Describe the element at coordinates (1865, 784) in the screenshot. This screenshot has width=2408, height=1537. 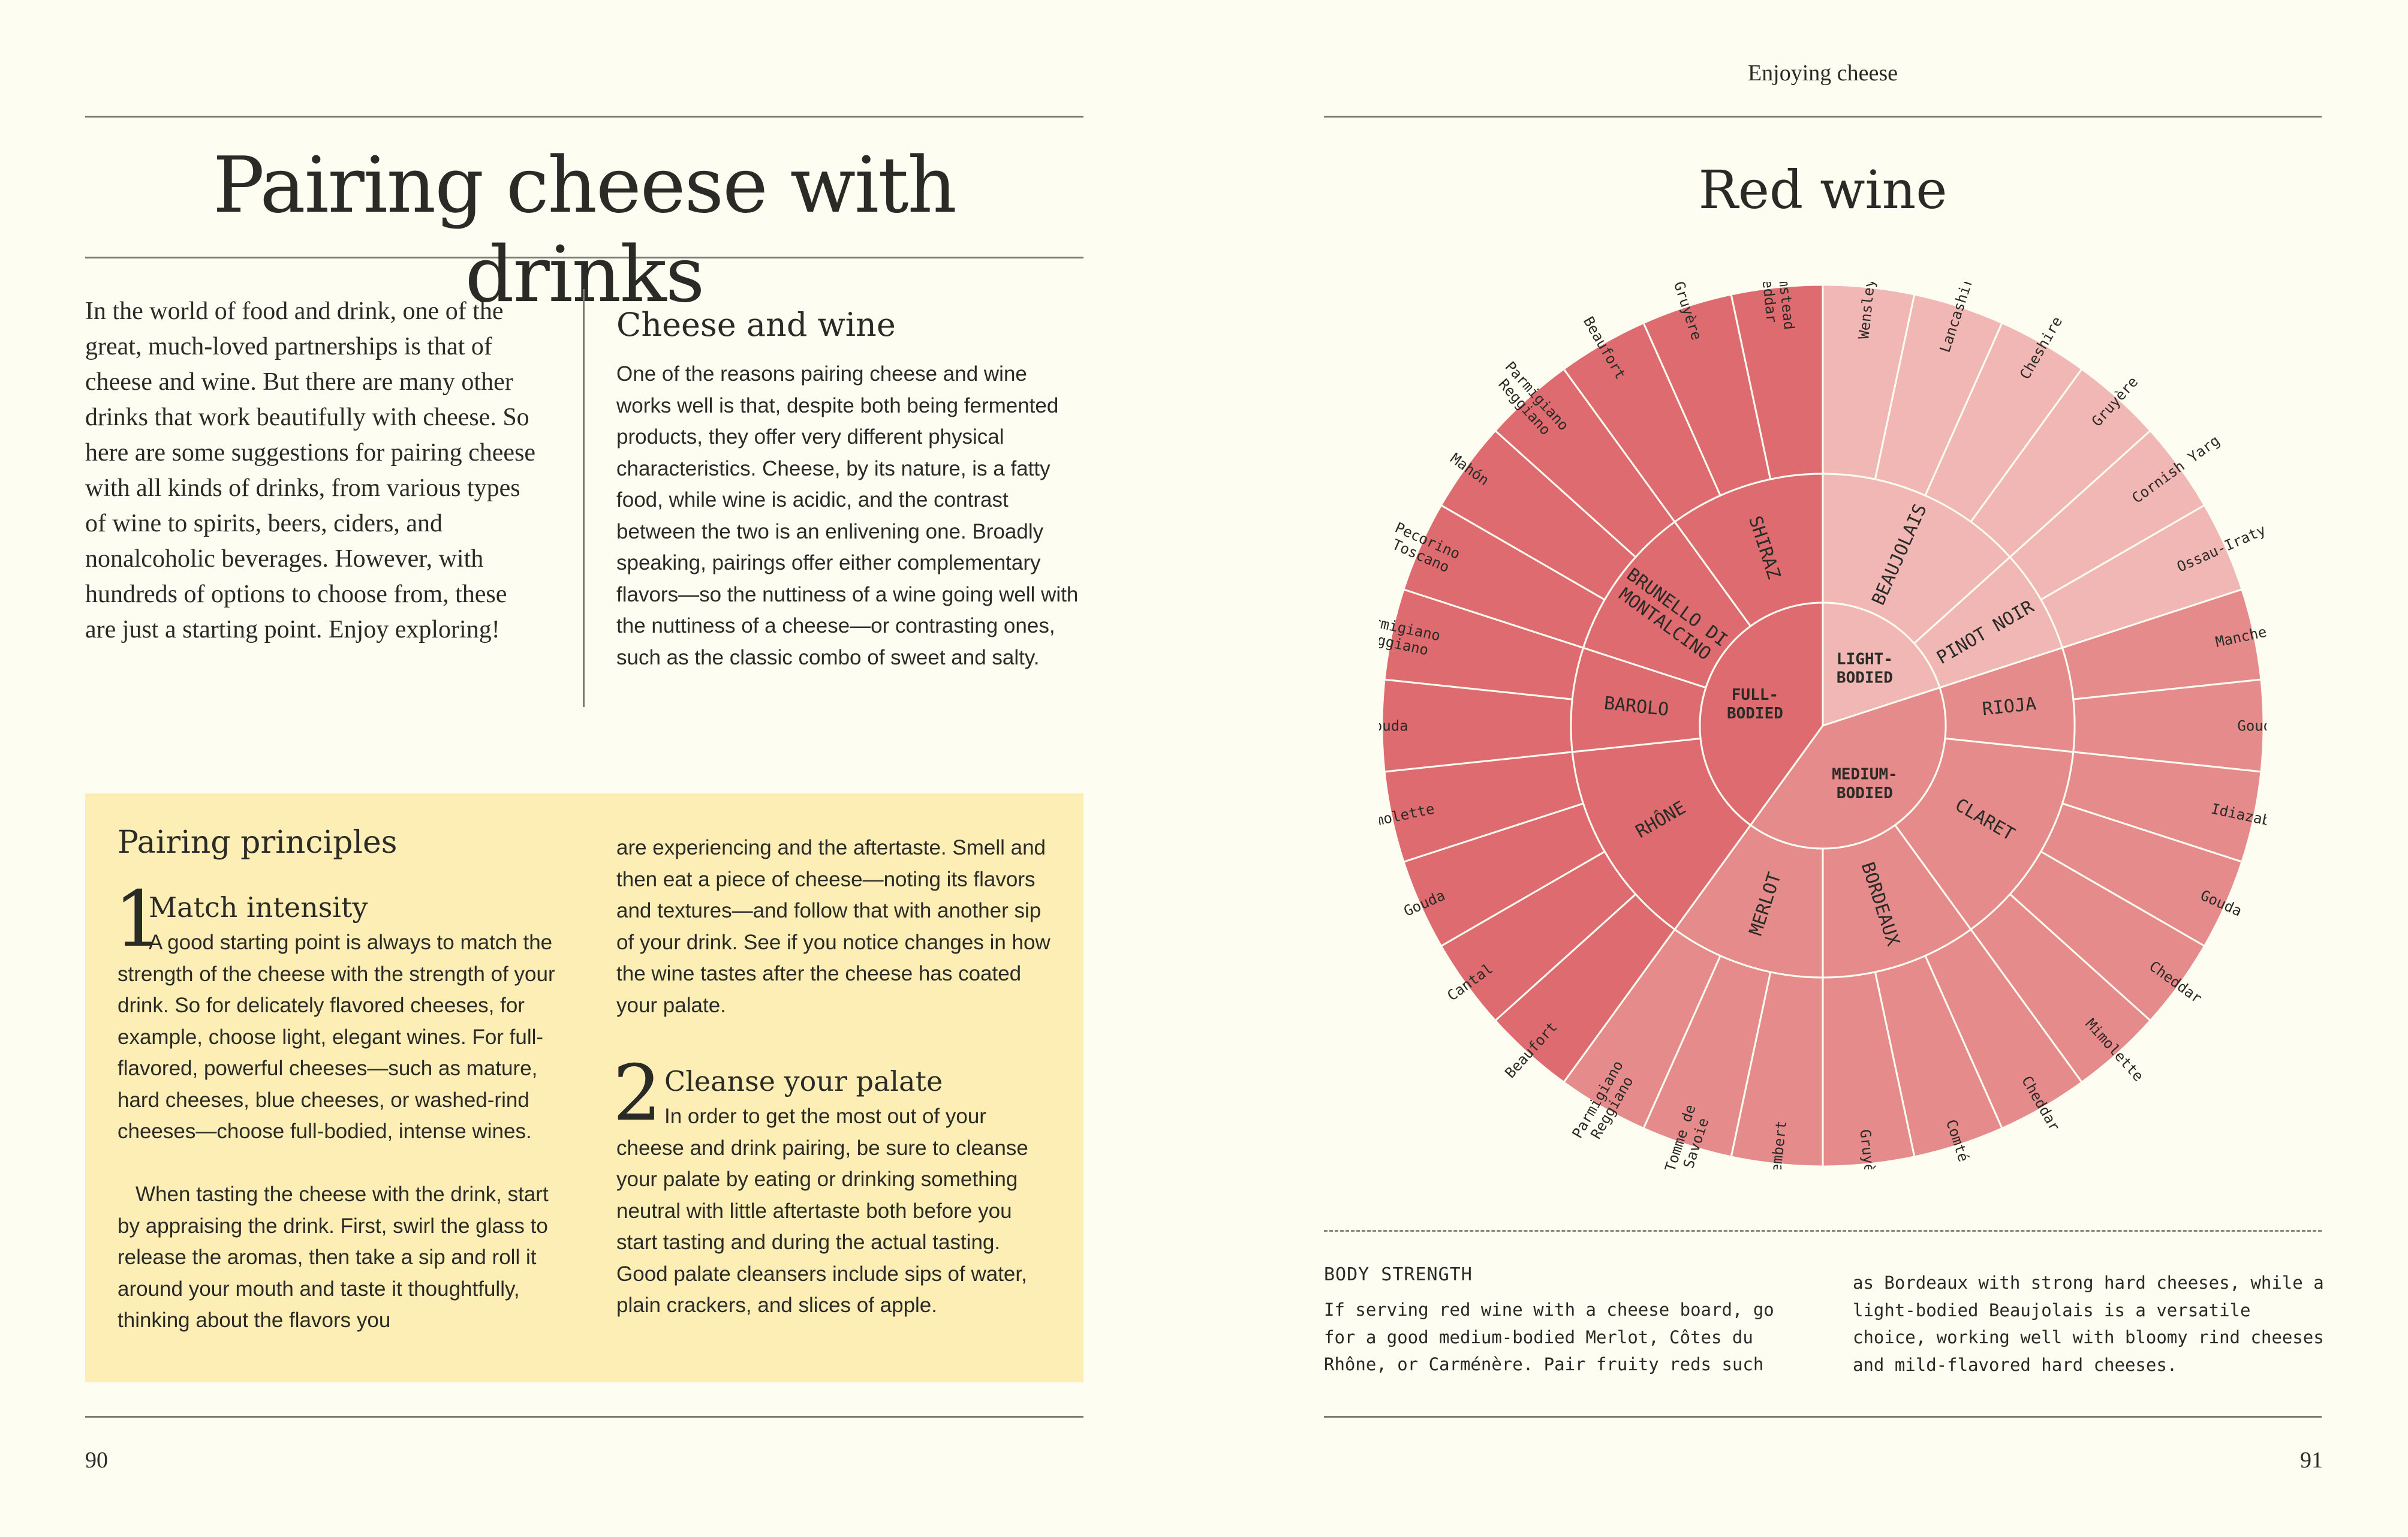
I see `body-label: MEDIUM-BODIED` at that location.